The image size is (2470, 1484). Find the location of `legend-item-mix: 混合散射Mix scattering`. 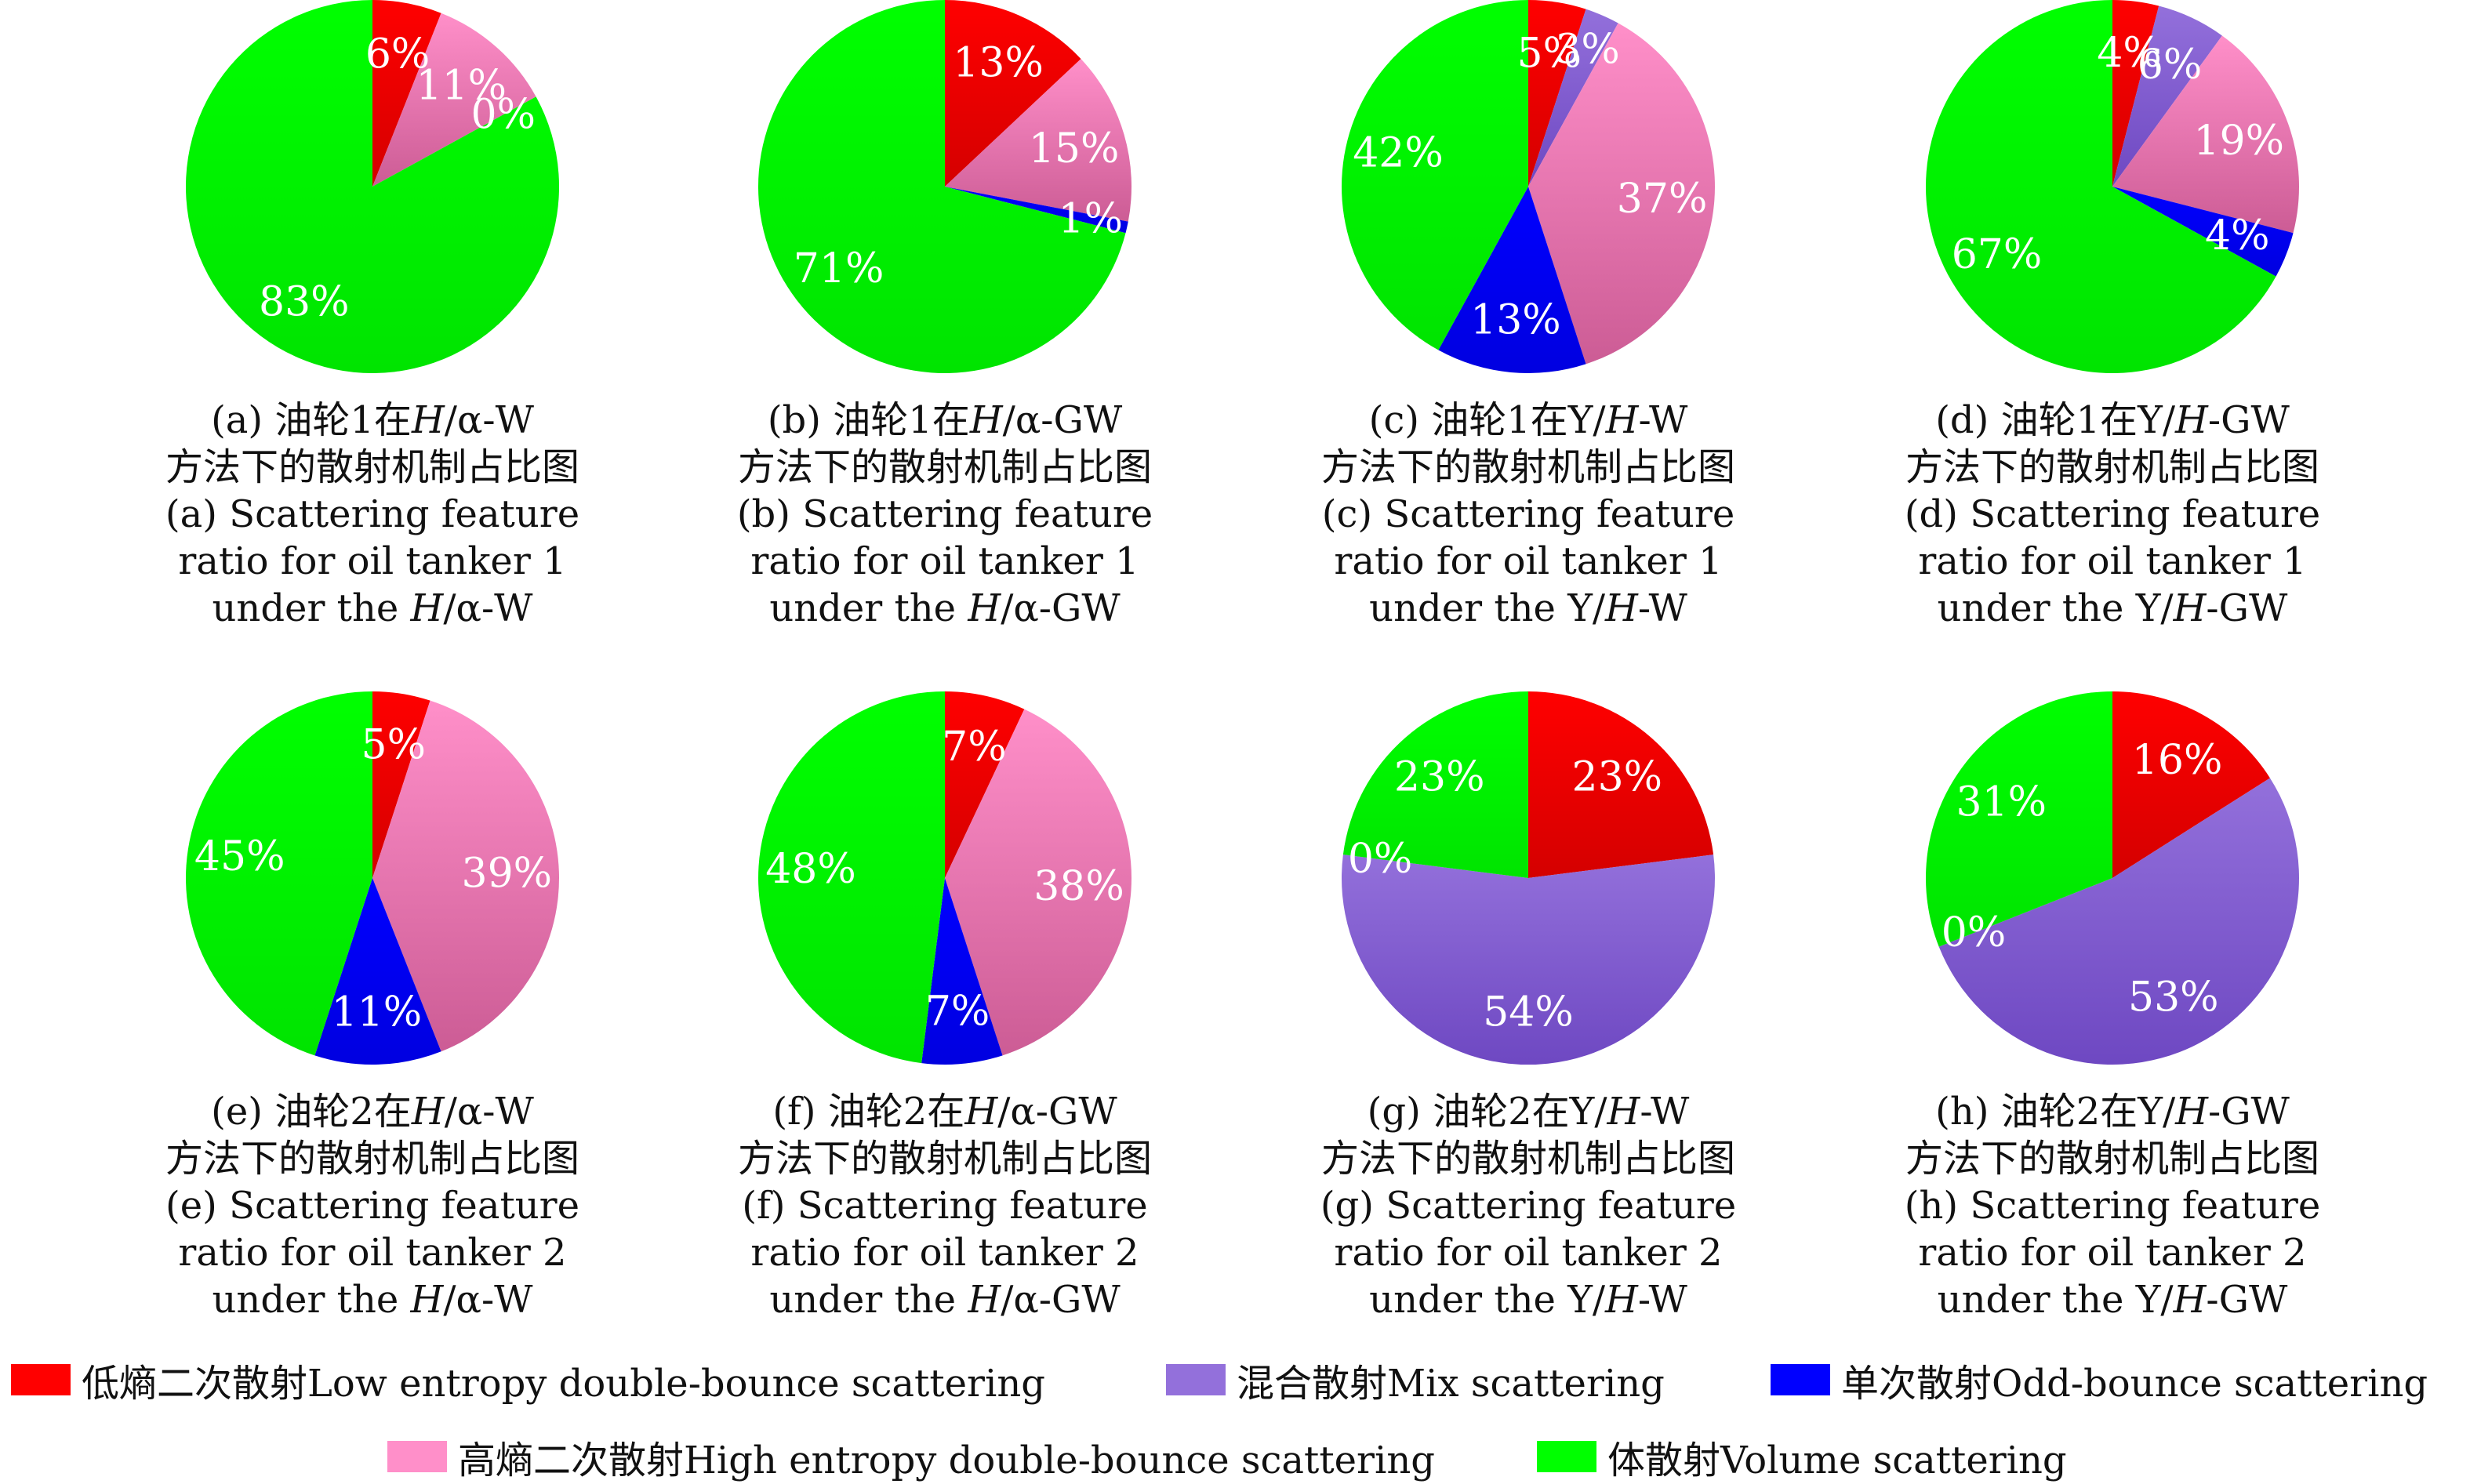

legend-item-mix: 混合散射Mix scattering is located at coordinates (1415, 1381).